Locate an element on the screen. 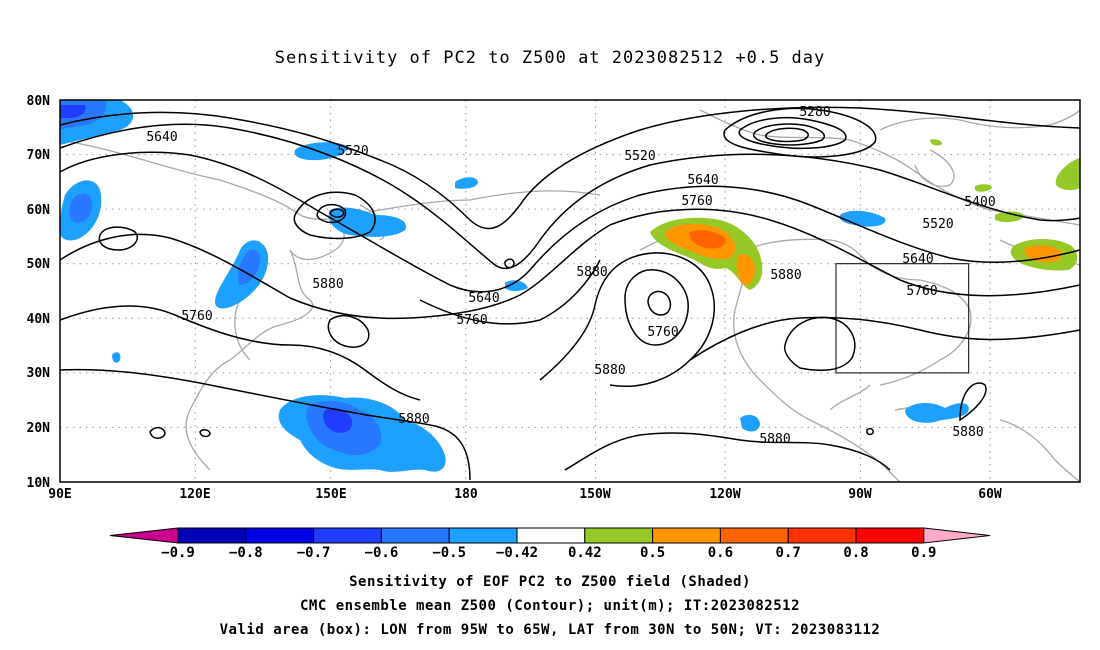 This screenshot has width=1100, height=650. lon-label: 120E is located at coordinates (194, 494).